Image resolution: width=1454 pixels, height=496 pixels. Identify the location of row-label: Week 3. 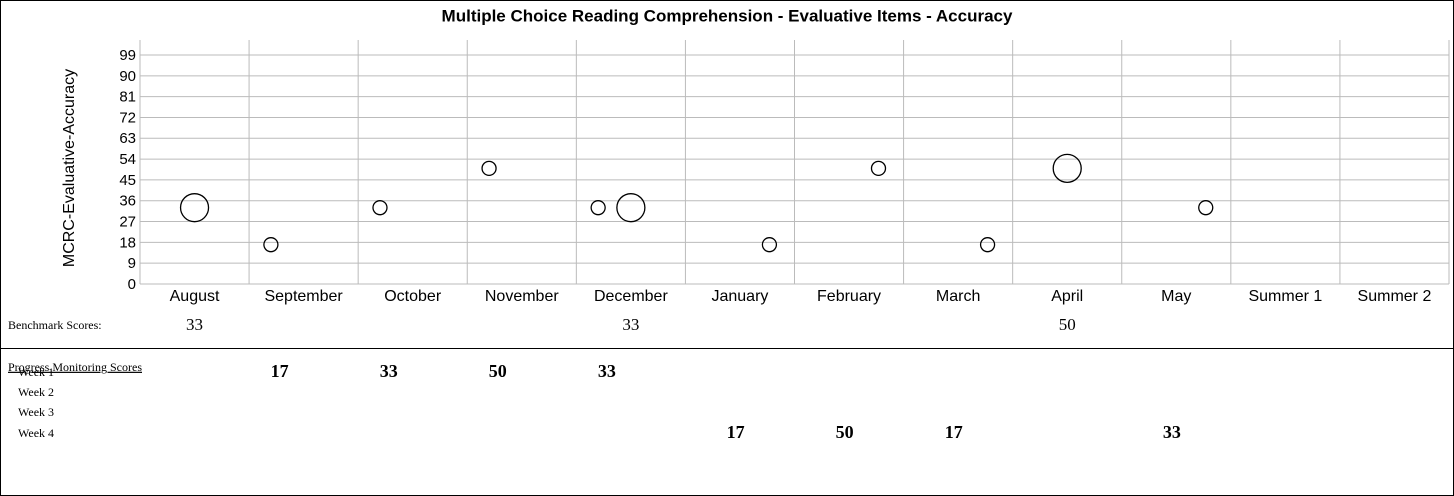
(36, 412).